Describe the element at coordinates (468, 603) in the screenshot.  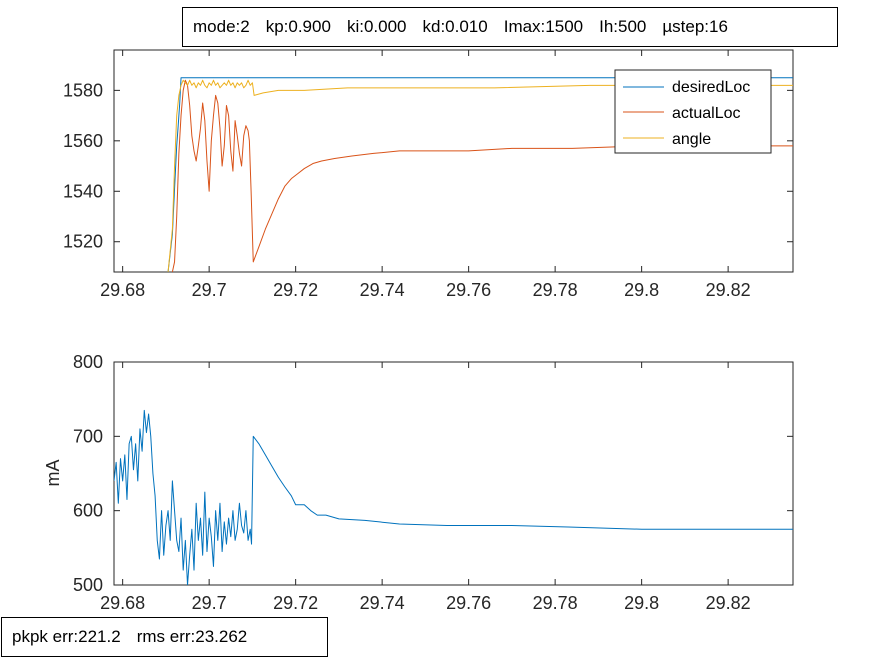
I see `bottom-x-tick-label: 29.76` at that location.